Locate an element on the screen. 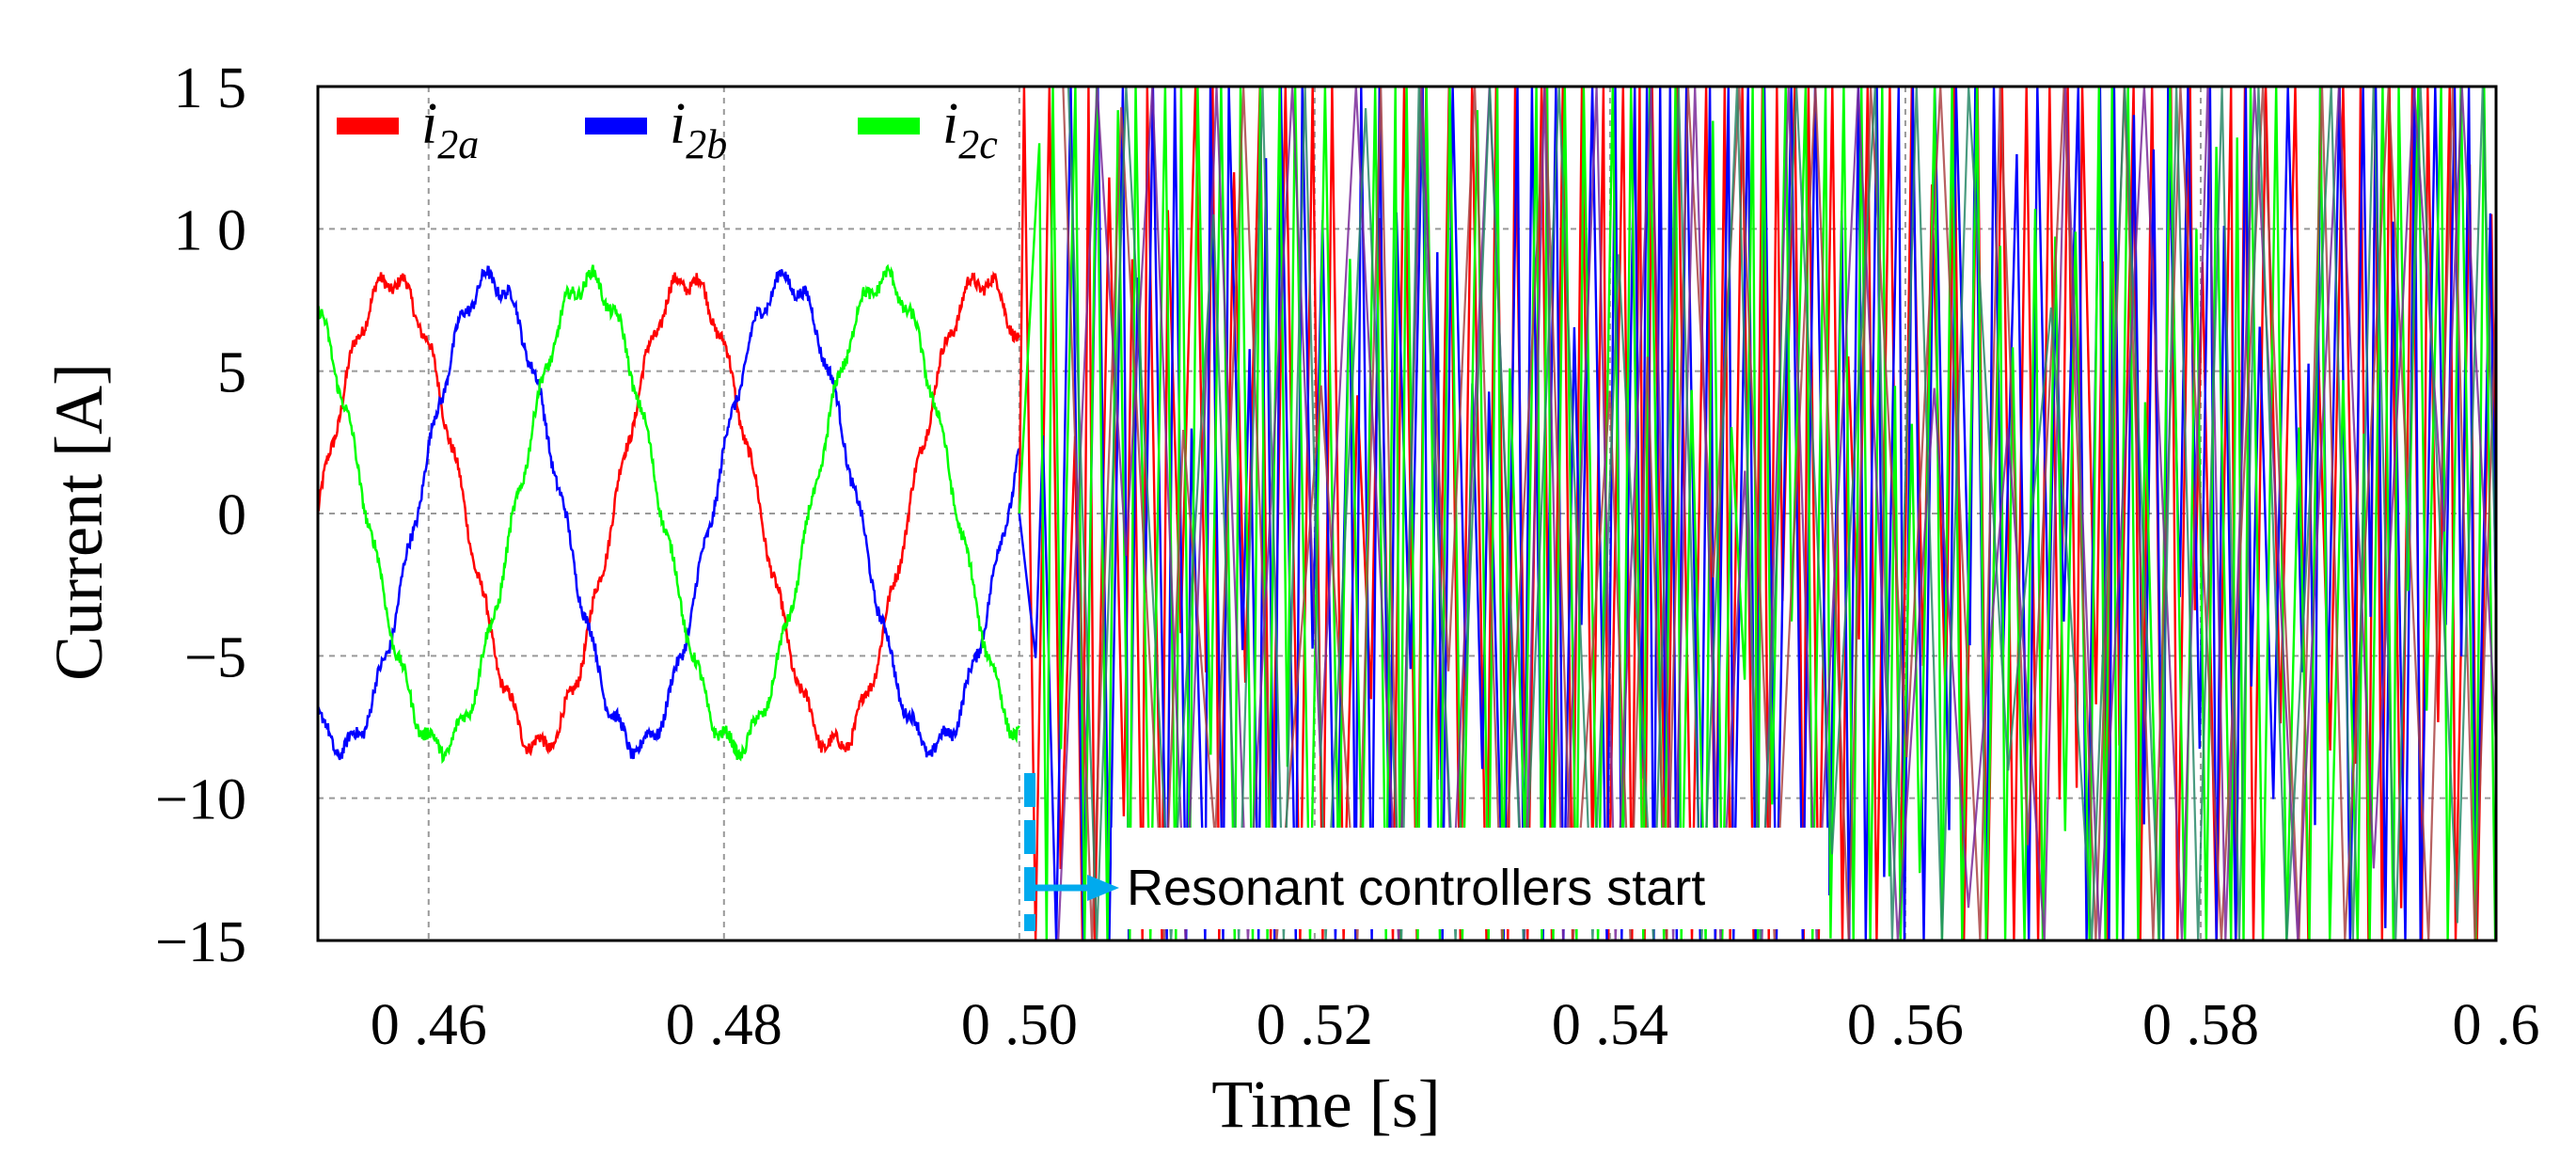 The width and height of the screenshot is (2576, 1170). y-tick-labels: 1 51 050−5−10−15 is located at coordinates (200, 515).